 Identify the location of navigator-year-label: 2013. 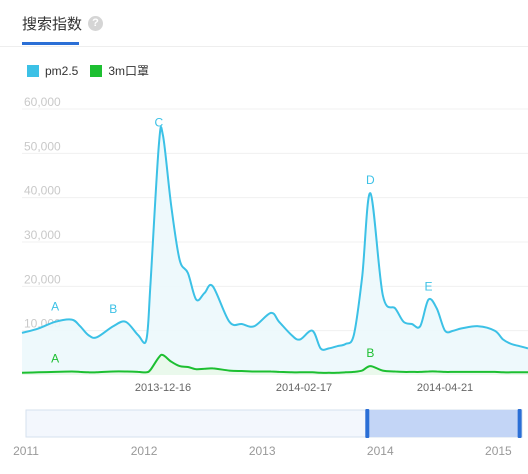
(262, 451).